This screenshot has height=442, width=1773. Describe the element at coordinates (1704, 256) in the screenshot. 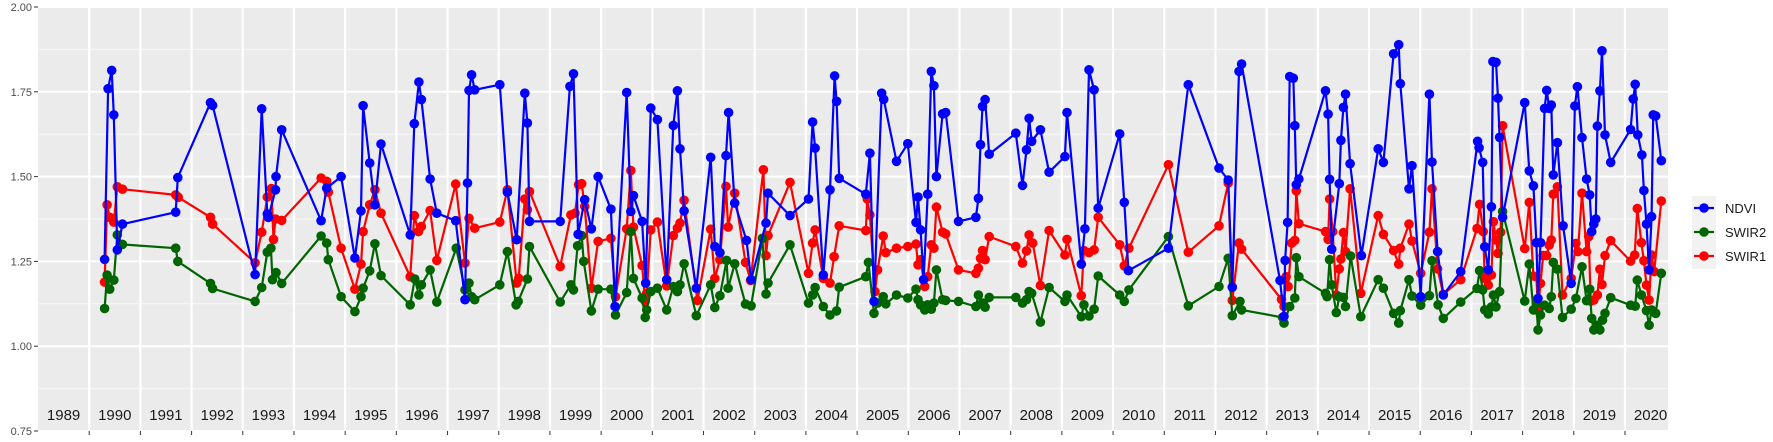

I see `legend-key-point` at that location.